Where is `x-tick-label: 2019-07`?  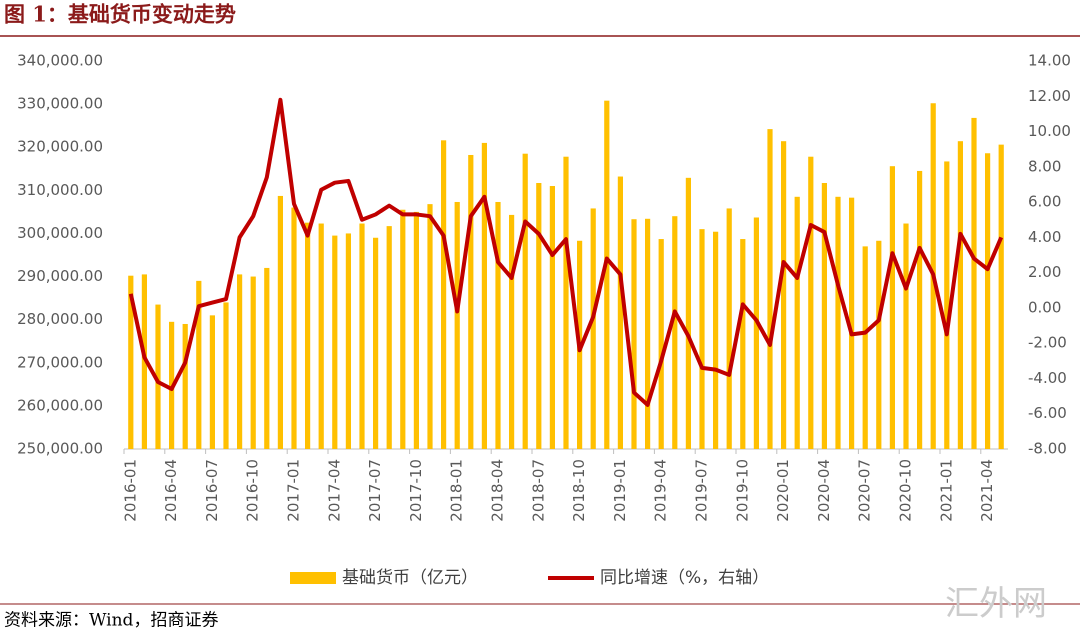
x-tick-label: 2019-07 is located at coordinates (702, 490).